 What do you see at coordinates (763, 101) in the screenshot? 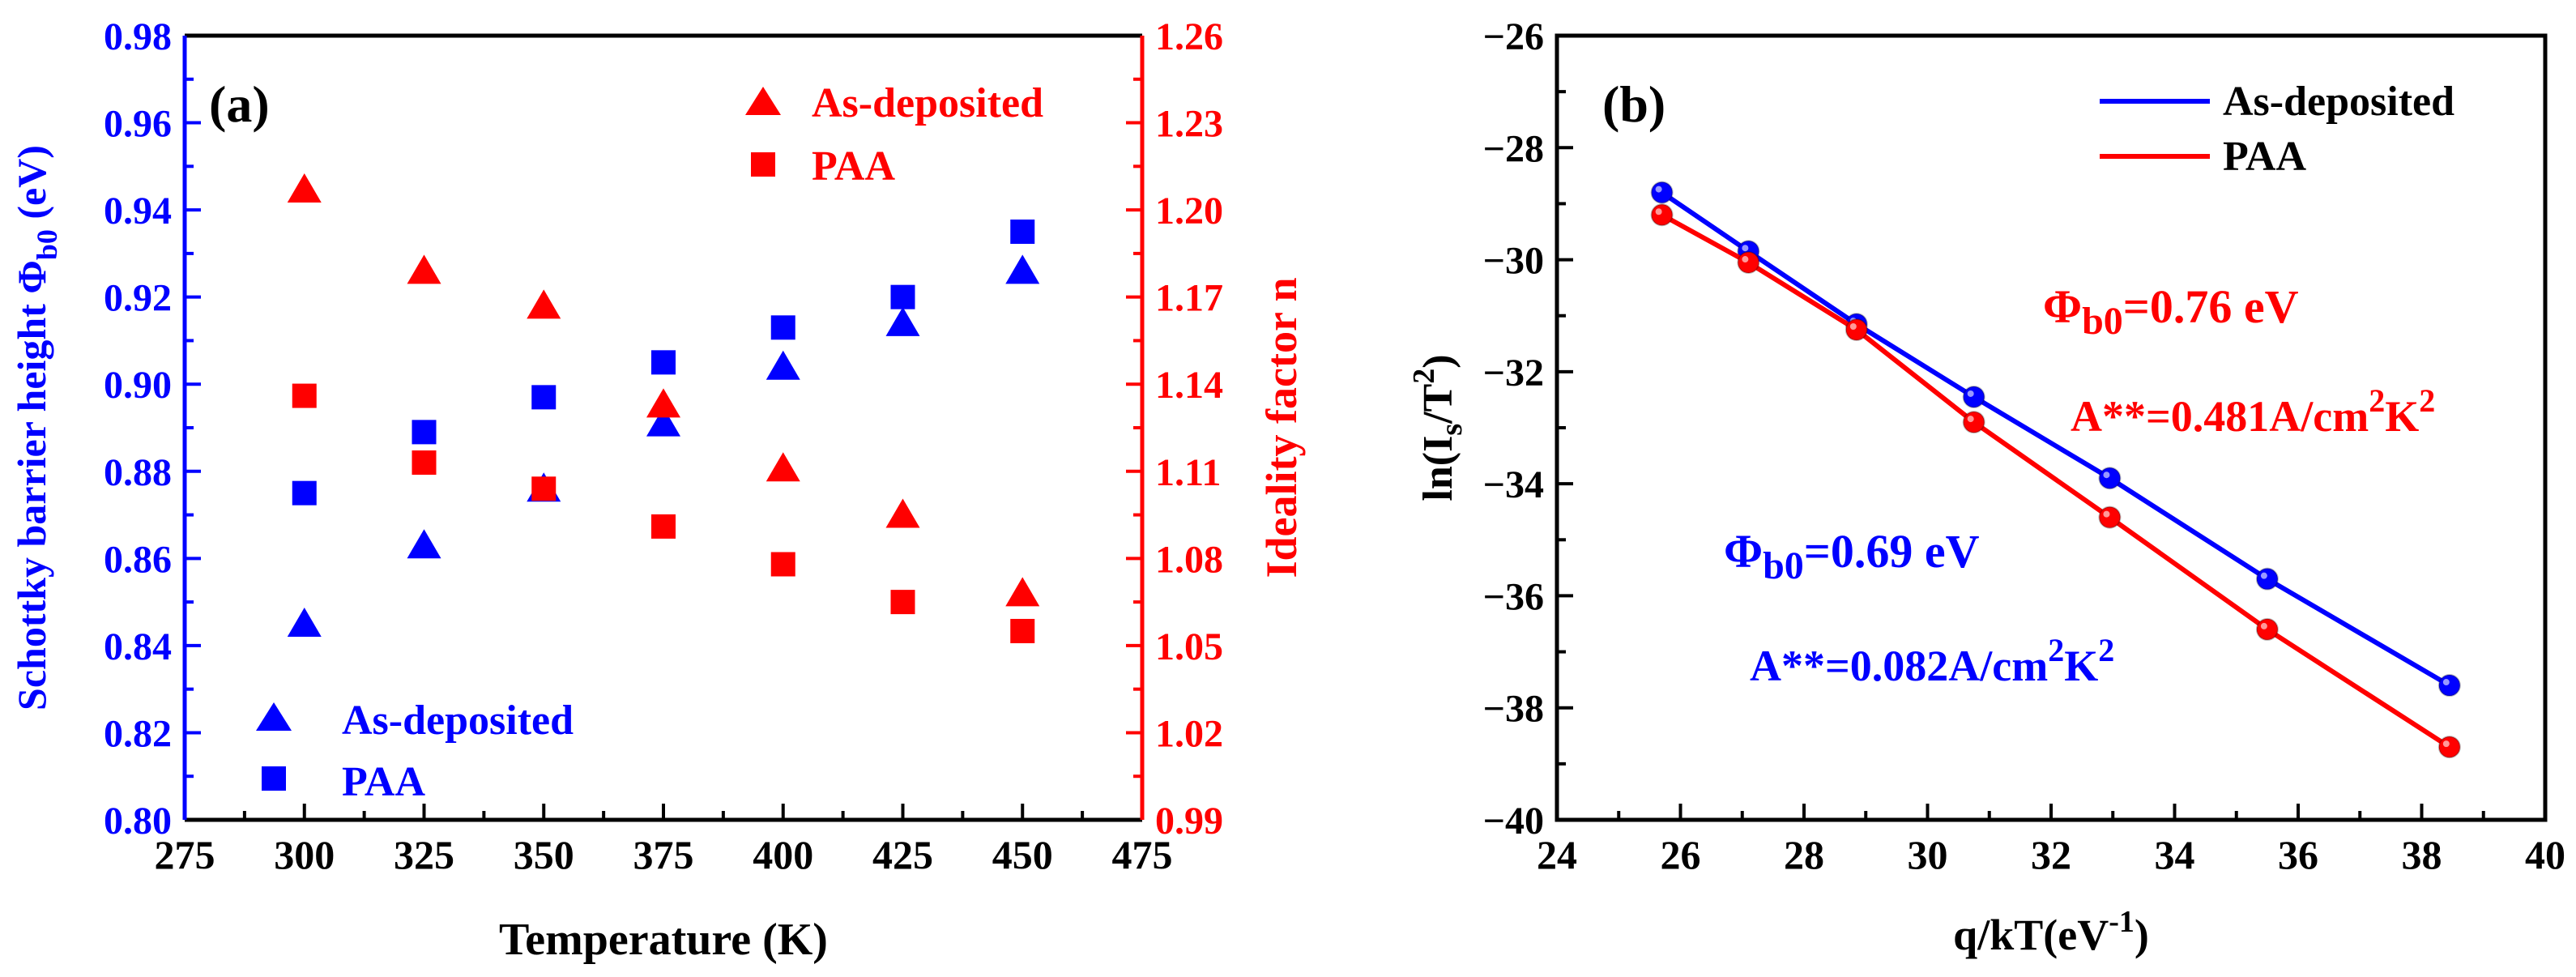
I see `legend-marker-triangle-red` at bounding box center [763, 101].